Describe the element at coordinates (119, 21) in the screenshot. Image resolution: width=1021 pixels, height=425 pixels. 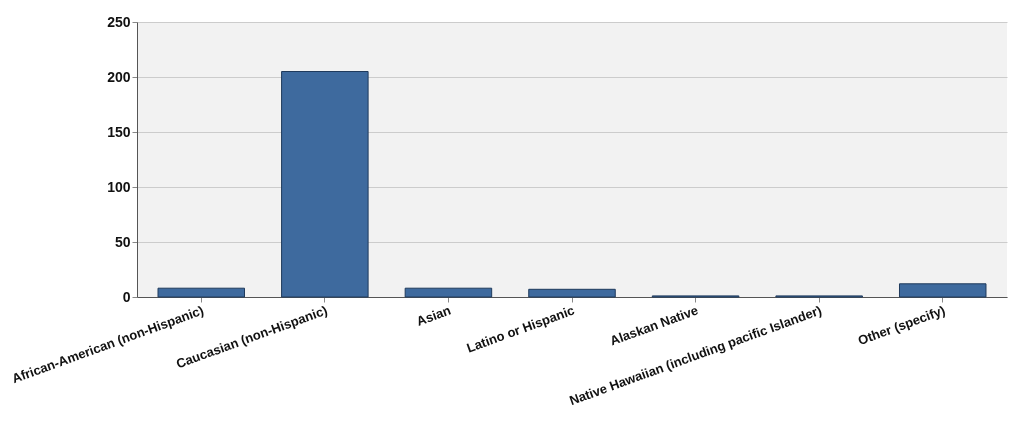
I see `y-tick-label: 250` at that location.